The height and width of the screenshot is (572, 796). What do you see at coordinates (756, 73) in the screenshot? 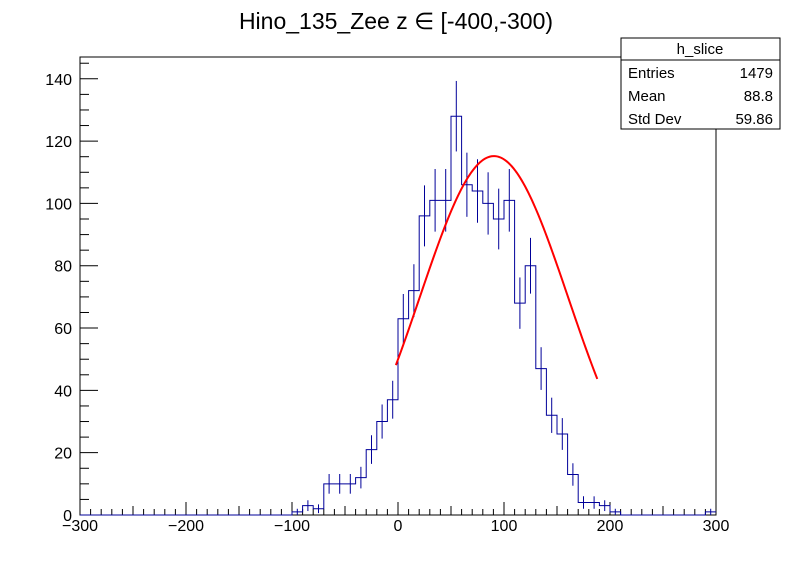
I see `stats-entries-value: 1479` at bounding box center [756, 73].